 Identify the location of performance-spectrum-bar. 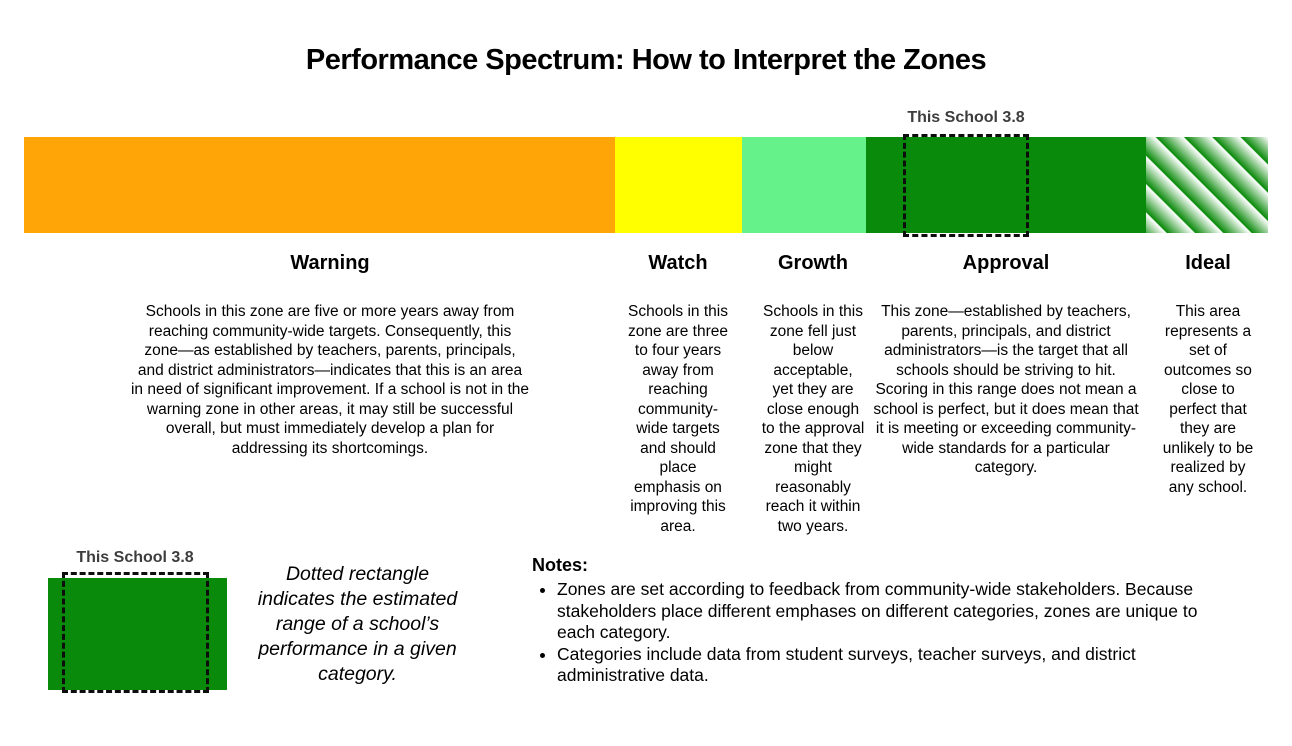
(646, 185).